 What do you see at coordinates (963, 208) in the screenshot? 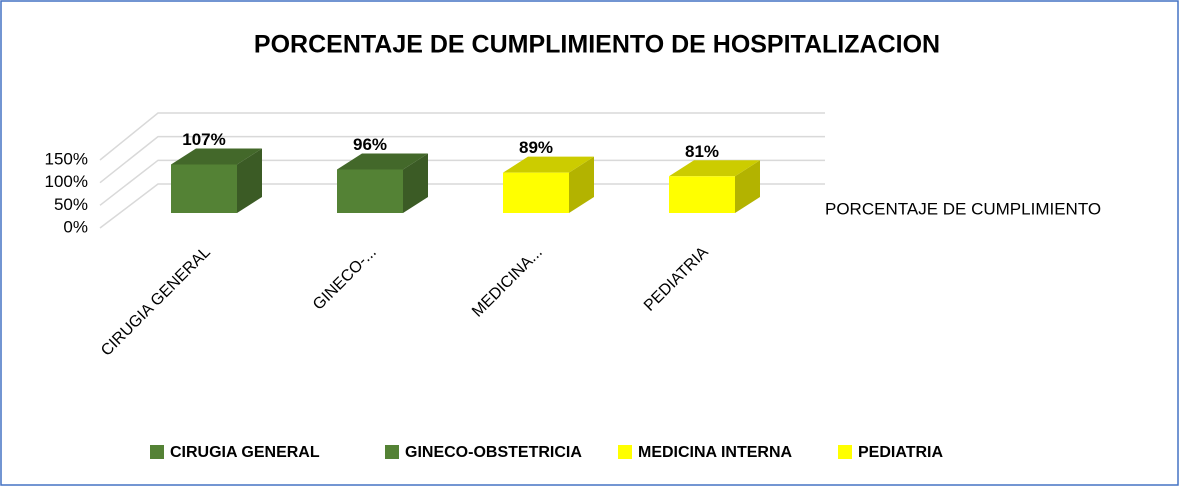
I see `series-label: PORCENTAJE DE CUMPLIMIENTO` at bounding box center [963, 208].